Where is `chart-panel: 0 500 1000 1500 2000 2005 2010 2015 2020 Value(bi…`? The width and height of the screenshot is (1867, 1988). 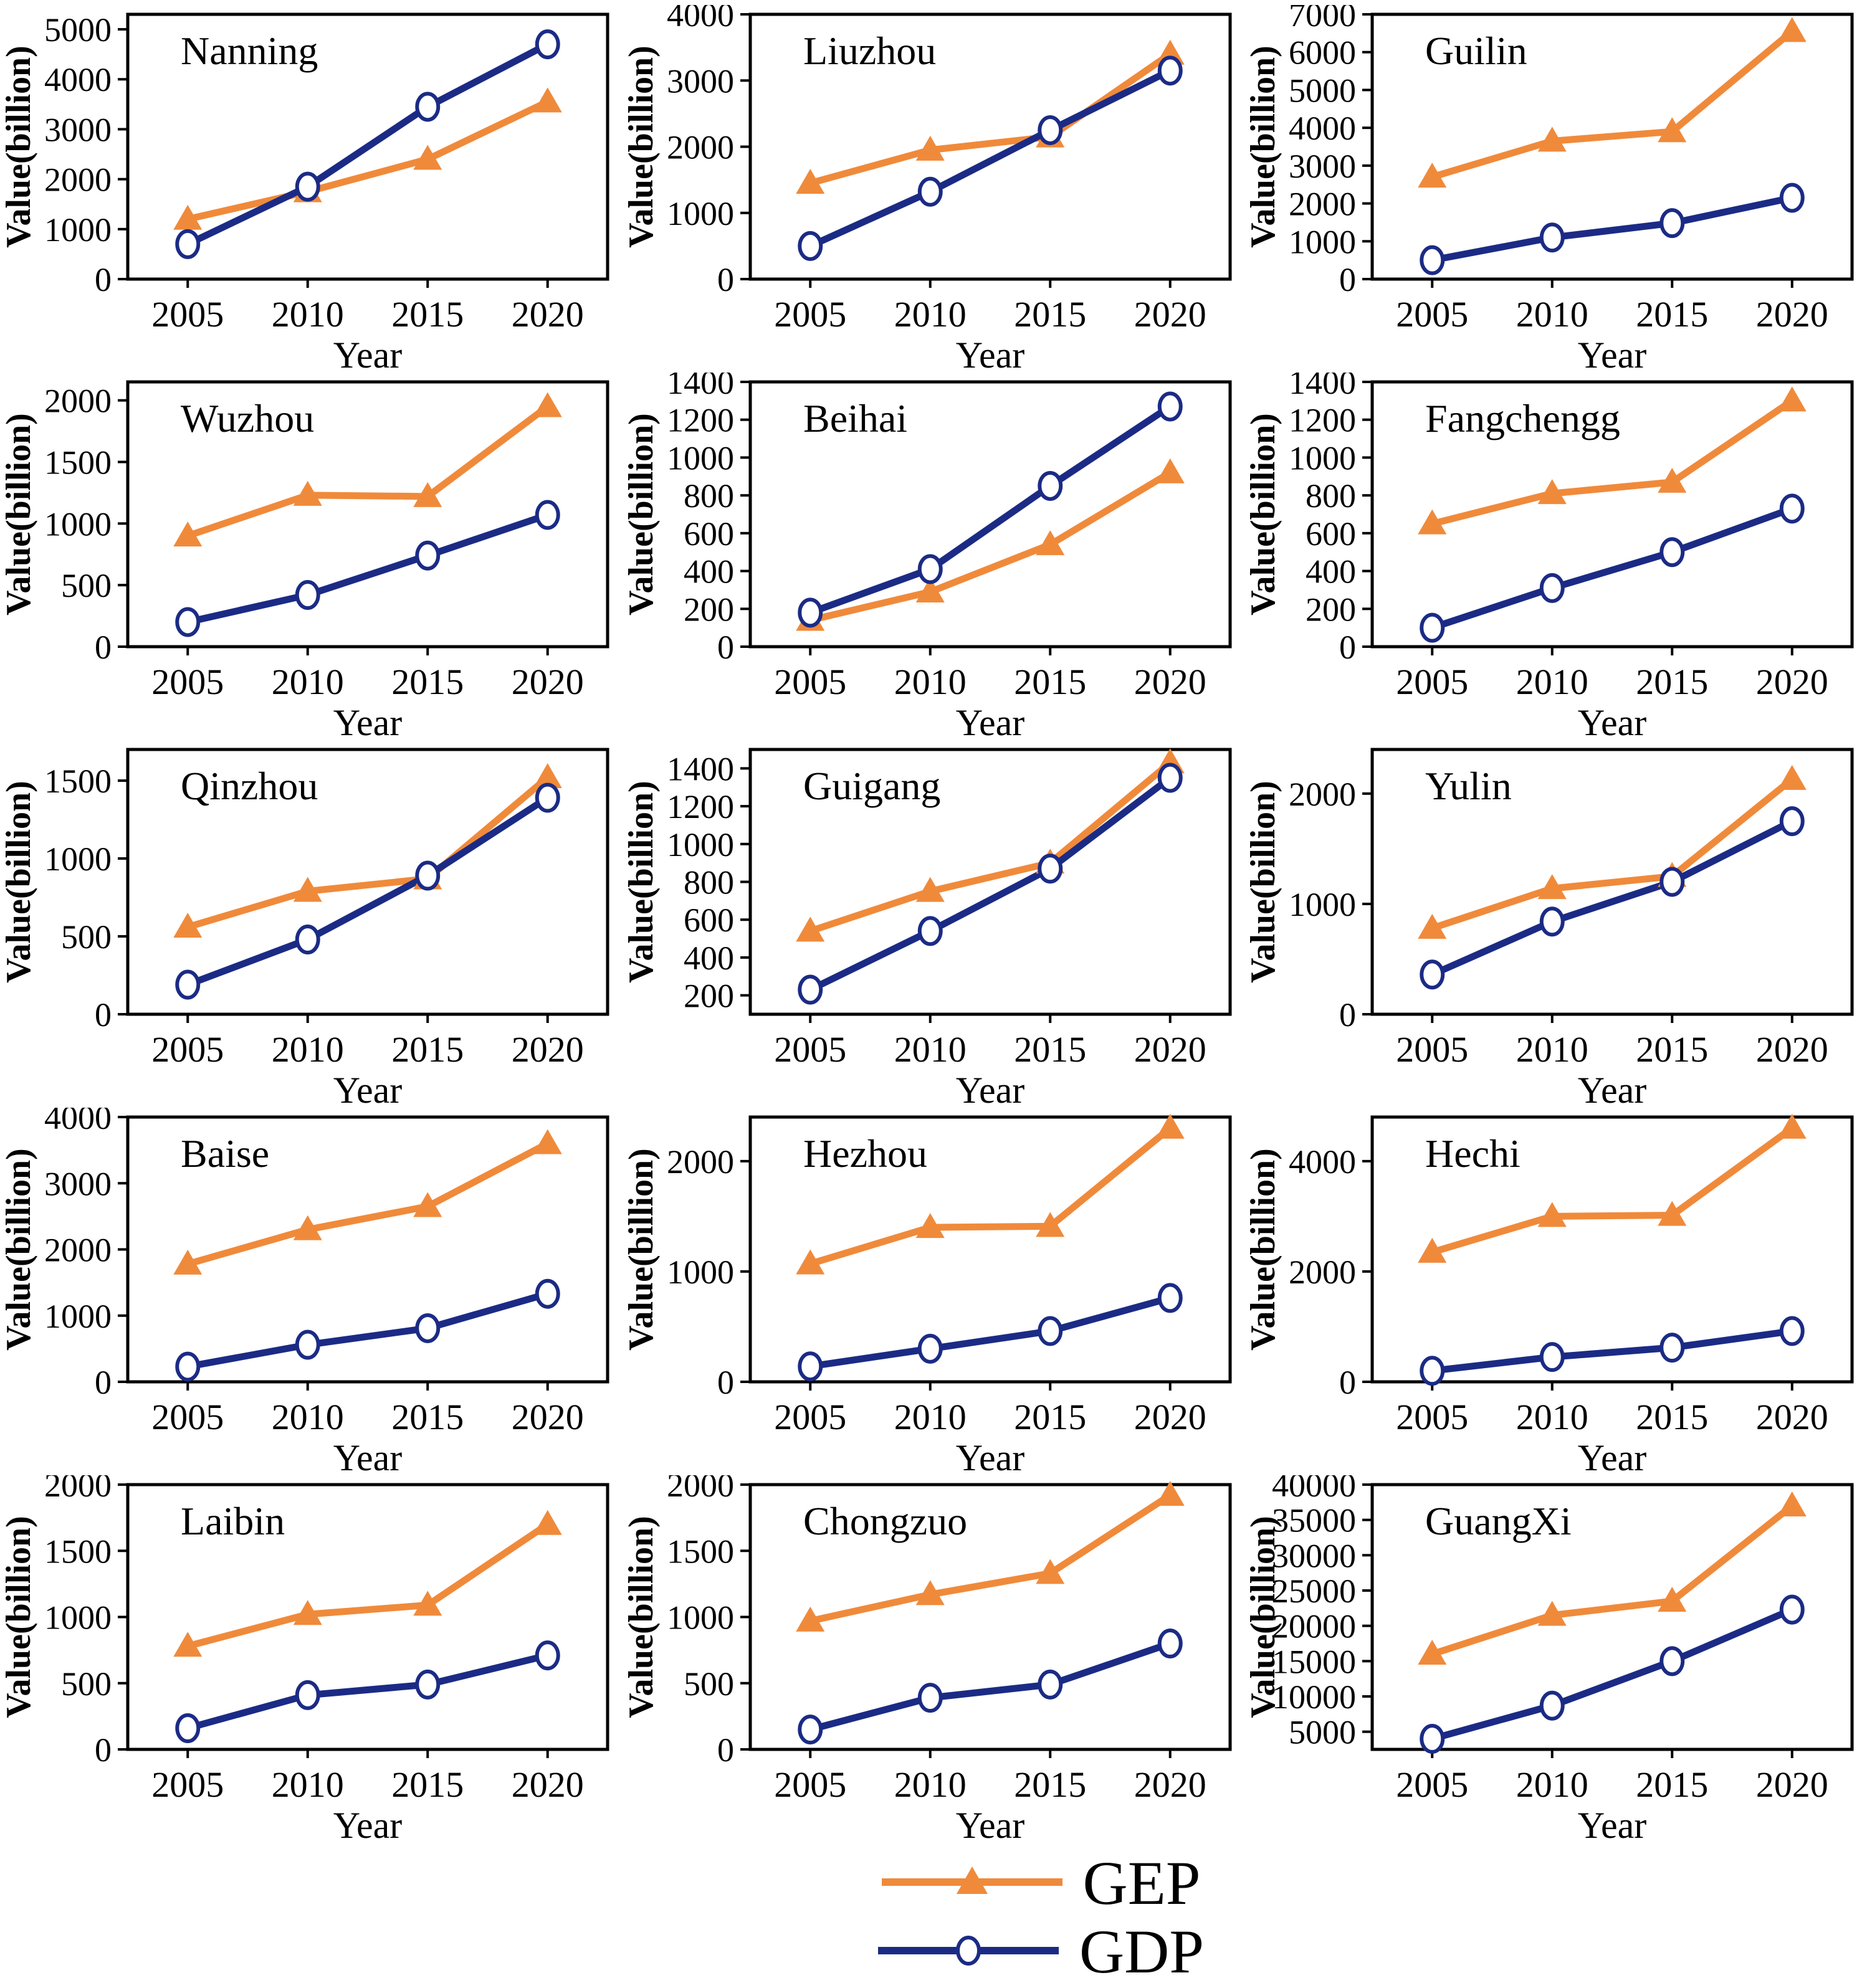
chart-panel: 0 500 1000 1500 2000 2005 2010 2015 2020 Value(bi… is located at coordinates (311, 558).